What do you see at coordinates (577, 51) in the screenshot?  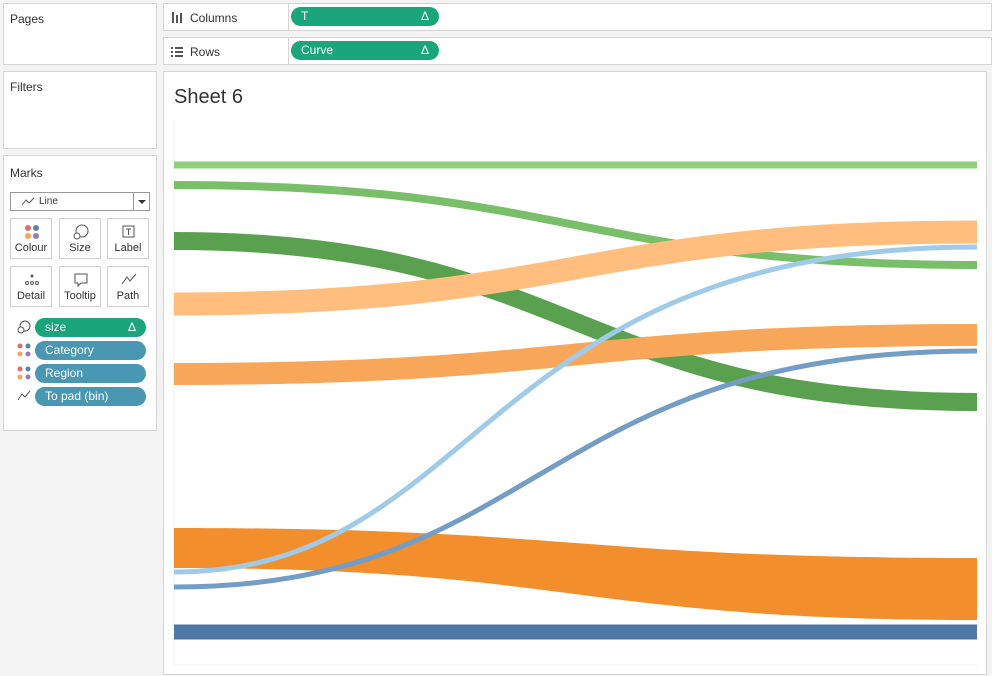 I see `rows-shelf: Rows Curve Δ` at bounding box center [577, 51].